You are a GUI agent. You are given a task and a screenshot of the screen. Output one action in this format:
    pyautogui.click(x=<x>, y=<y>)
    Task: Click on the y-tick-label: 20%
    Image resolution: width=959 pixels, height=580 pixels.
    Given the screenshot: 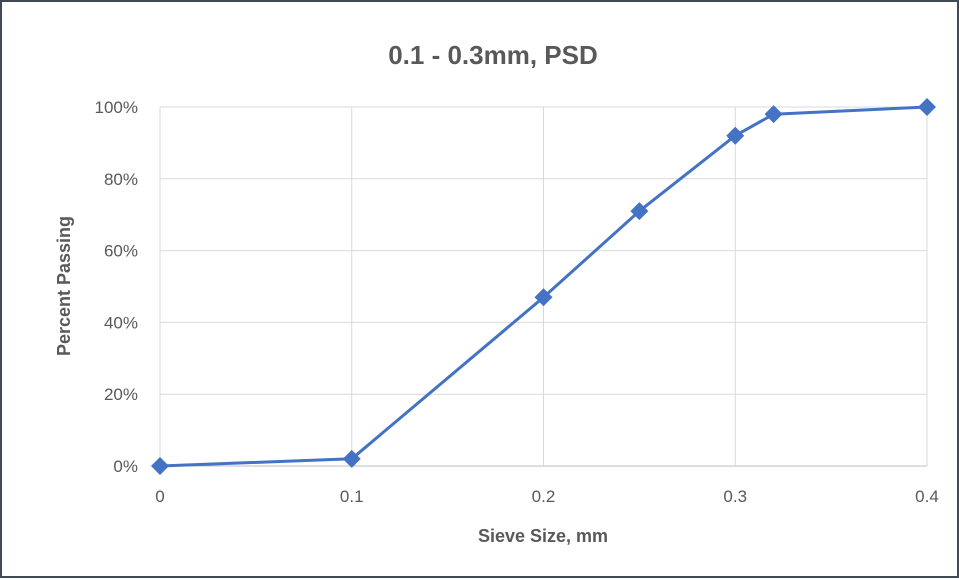 What is the action you would take?
    pyautogui.click(x=121, y=394)
    